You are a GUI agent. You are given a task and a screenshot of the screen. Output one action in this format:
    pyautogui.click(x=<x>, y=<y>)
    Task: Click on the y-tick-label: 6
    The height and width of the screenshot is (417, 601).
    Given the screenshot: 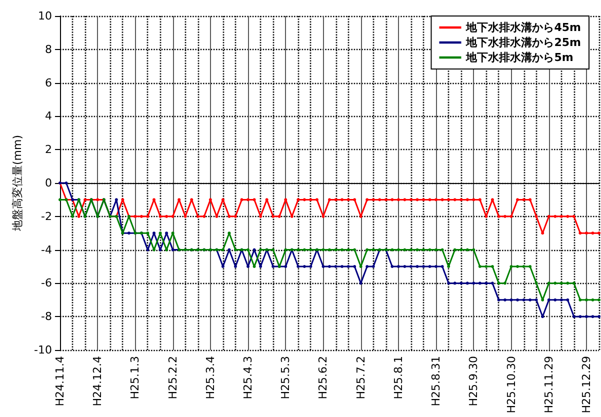 What is the action you would take?
    pyautogui.click(x=48, y=83)
    